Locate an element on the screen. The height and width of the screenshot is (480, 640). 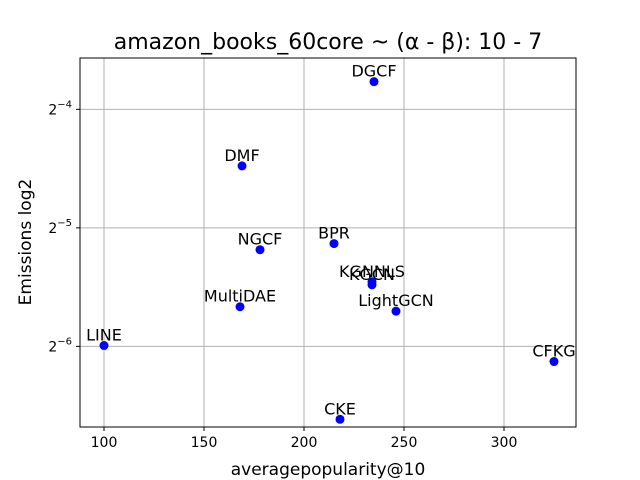
point-label-lightgcn: LightGCN is located at coordinates (395, 300).